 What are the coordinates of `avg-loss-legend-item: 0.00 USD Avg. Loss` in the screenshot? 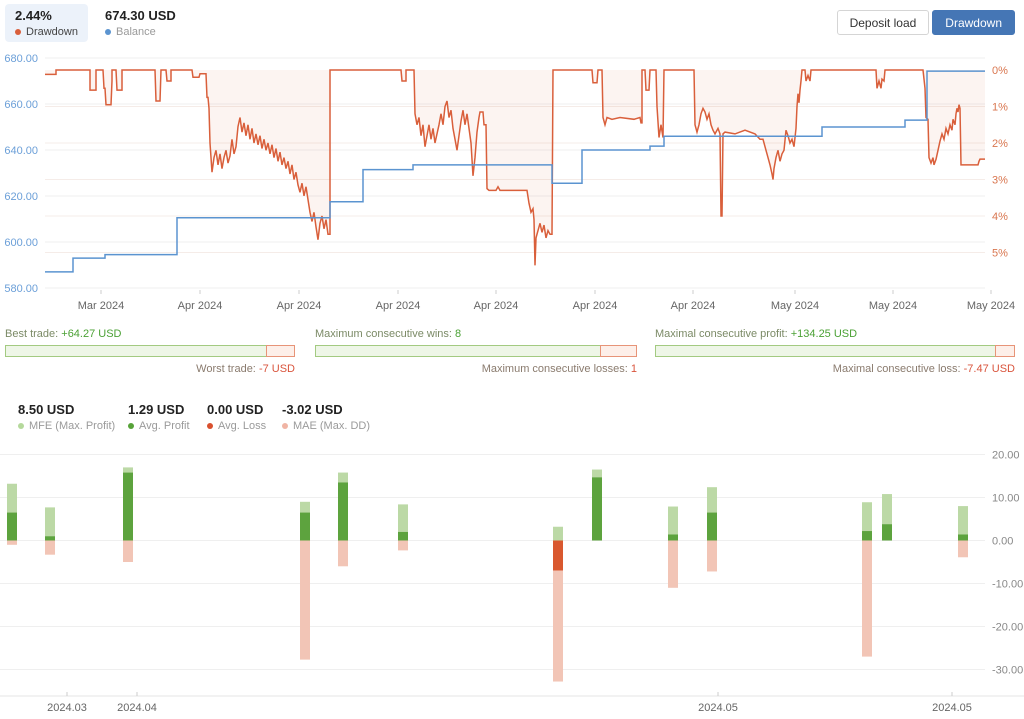 It's located at (236, 417).